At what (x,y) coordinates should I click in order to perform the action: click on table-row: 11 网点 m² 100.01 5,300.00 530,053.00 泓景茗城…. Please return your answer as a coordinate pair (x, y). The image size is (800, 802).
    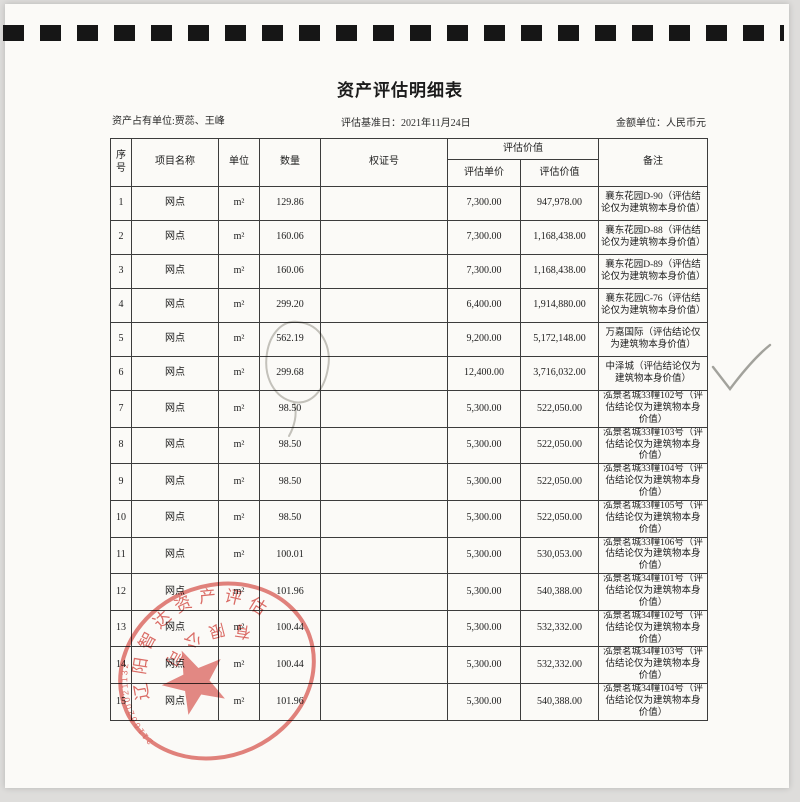
    Looking at the image, I should click on (409, 555).